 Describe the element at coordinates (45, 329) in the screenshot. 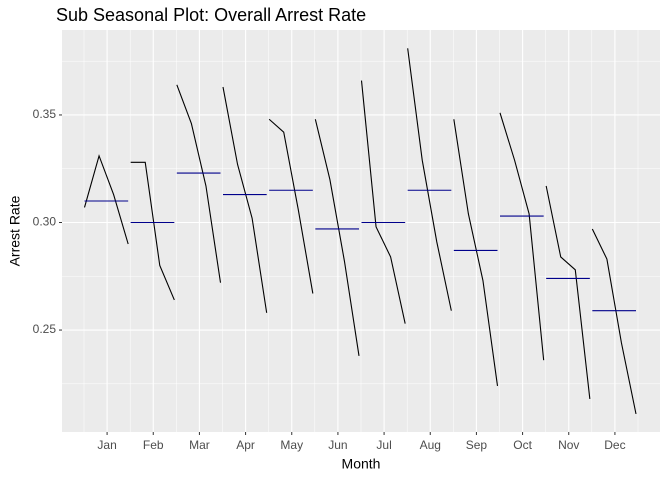

I see `y-tick-label: 0.25` at that location.